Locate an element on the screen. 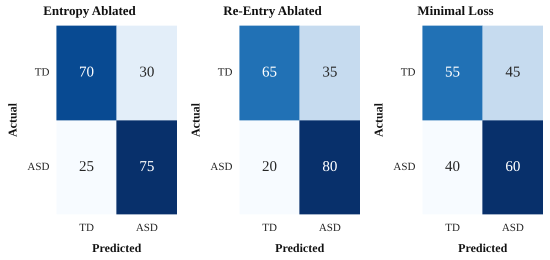  data-label: 30 is located at coordinates (146, 72).